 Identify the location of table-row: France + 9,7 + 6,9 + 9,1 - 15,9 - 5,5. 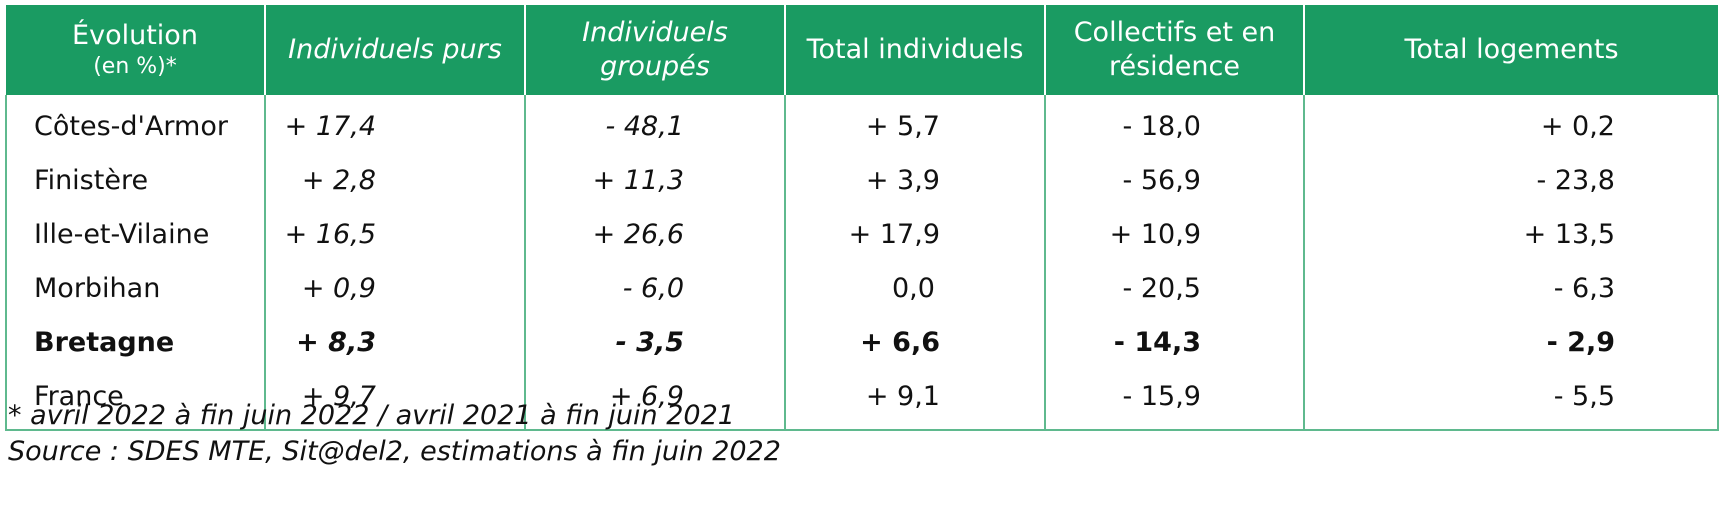
(862, 400).